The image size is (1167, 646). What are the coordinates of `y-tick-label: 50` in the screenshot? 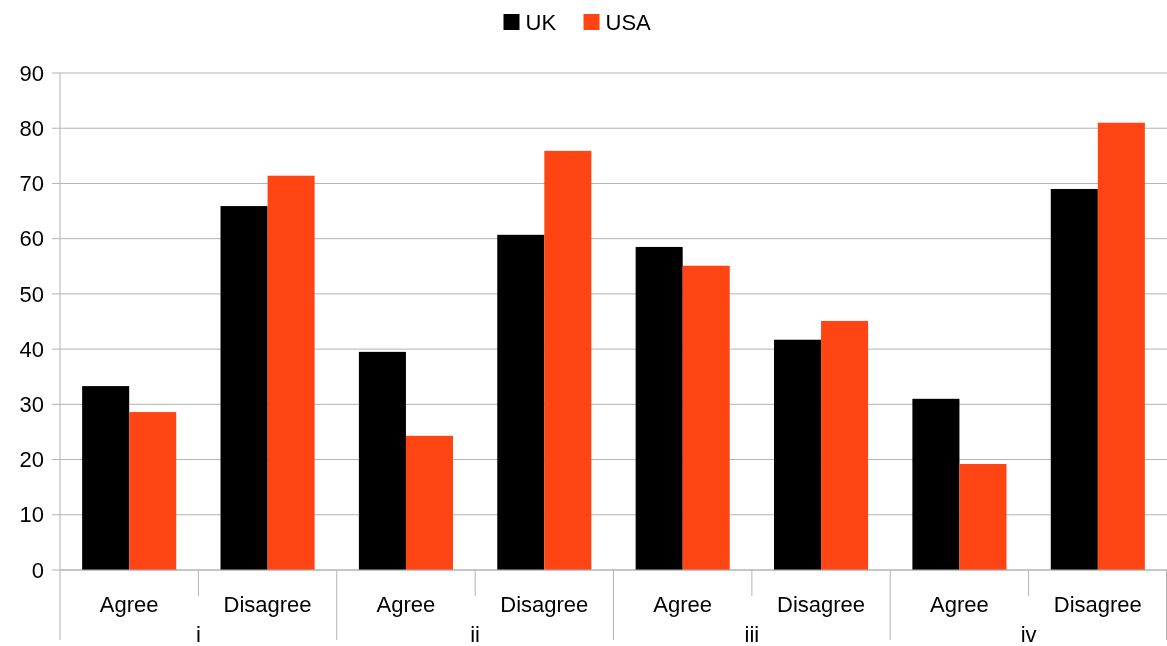 It's located at (31, 294).